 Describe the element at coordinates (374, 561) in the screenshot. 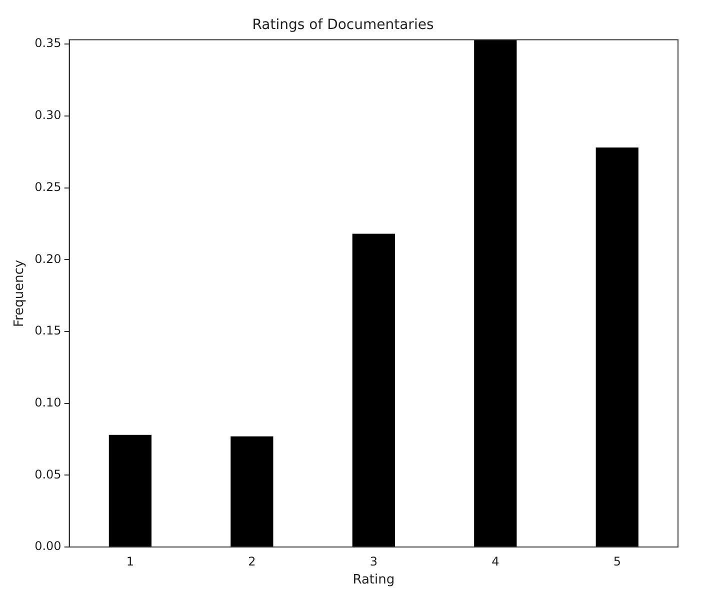

I see `x-tick-label: 3` at that location.